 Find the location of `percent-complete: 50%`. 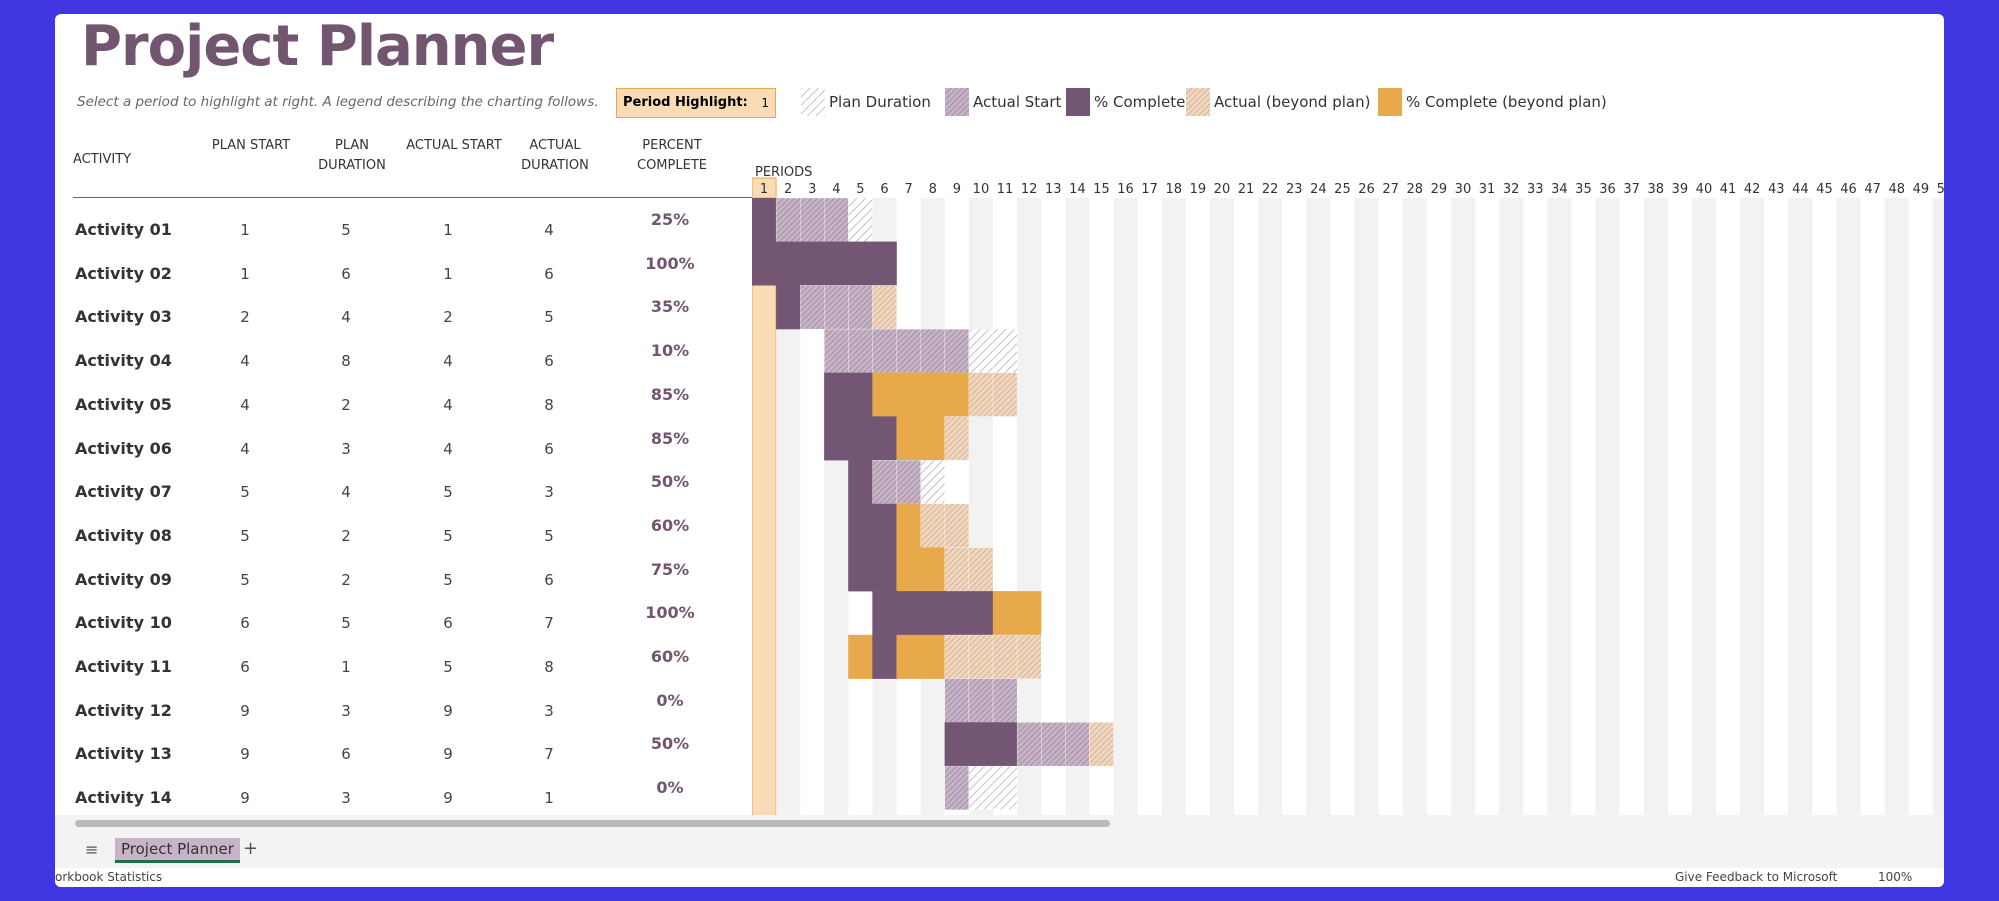

percent-complete: 50% is located at coordinates (670, 482).